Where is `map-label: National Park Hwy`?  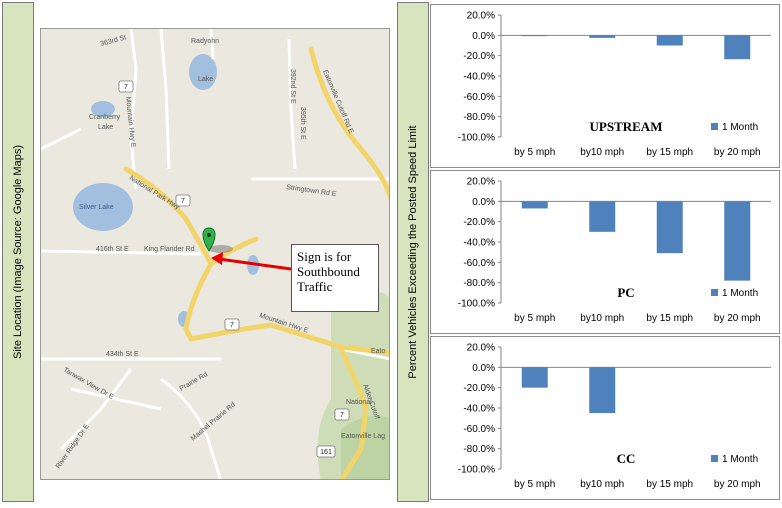 map-label: National Park Hwy is located at coordinates (154, 193).